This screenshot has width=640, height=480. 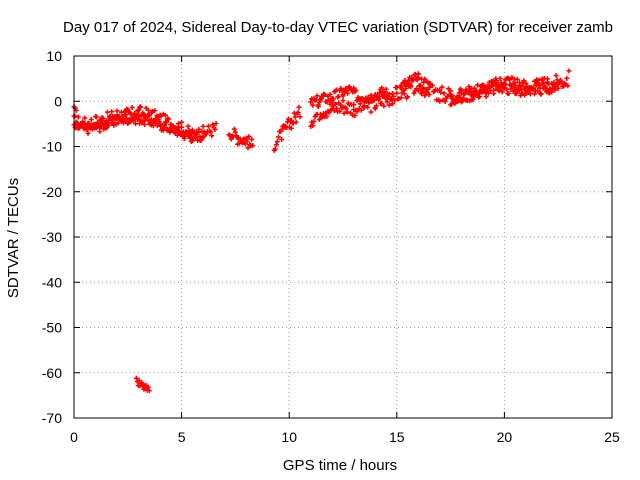 I want to click on x-axis-title: GPS time / hours, so click(x=340, y=465).